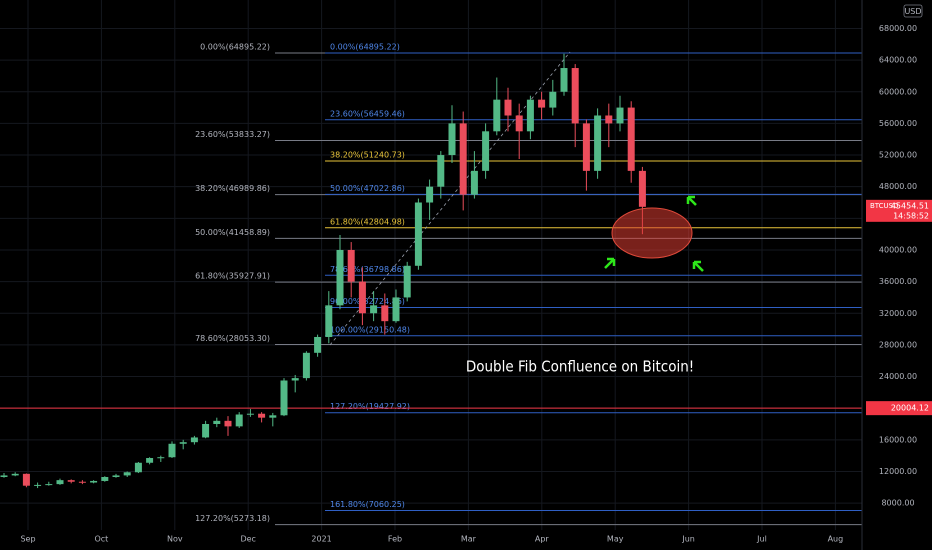 This screenshot has width=932, height=550. Describe the element at coordinates (898, 123) in the screenshot. I see `y-tick-label: 56000.00` at that location.